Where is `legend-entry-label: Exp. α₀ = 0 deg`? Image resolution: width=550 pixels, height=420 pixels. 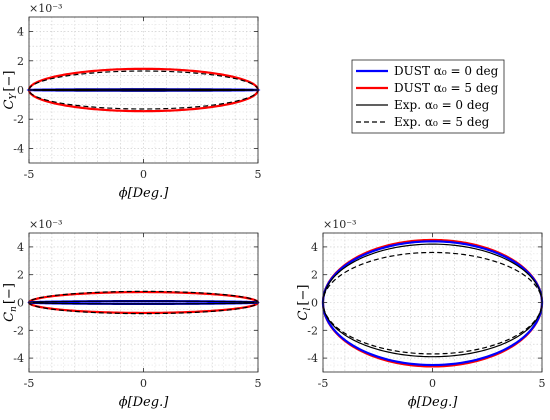
legend-entry-label: Exp. α₀ = 0 deg is located at coordinates (442, 105).